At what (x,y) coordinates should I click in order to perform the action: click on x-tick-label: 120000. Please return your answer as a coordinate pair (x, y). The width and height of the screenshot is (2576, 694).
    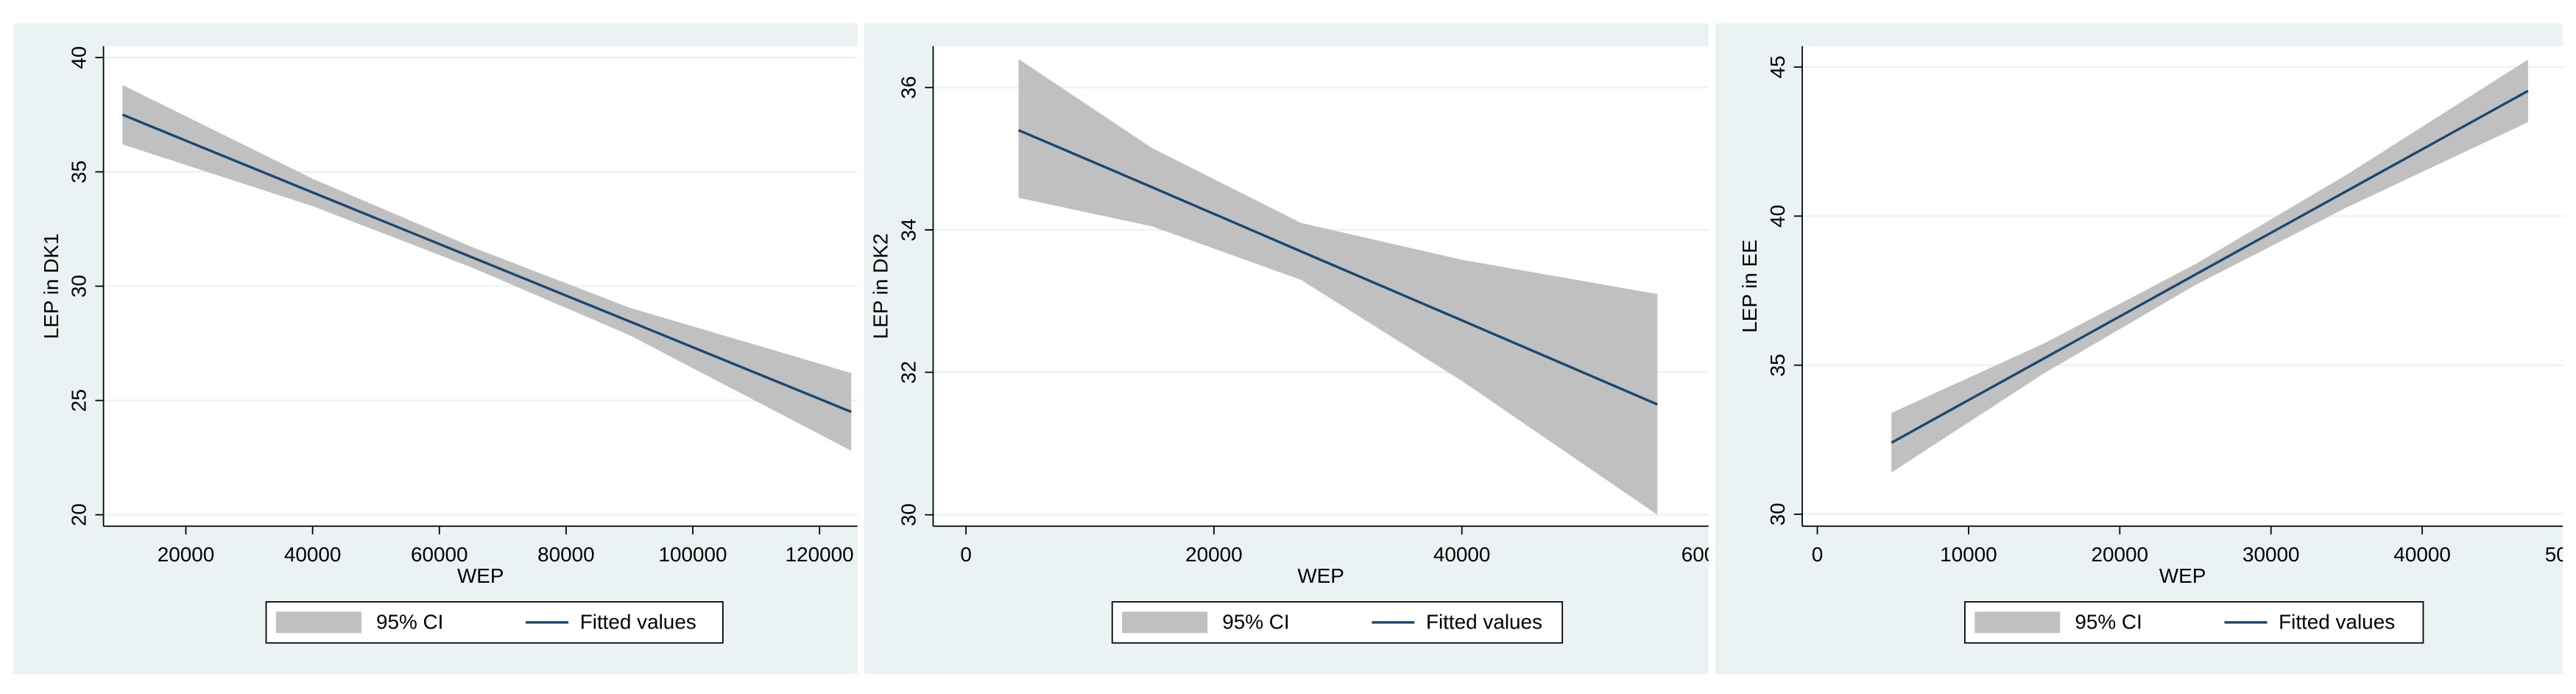
    Looking at the image, I should click on (820, 554).